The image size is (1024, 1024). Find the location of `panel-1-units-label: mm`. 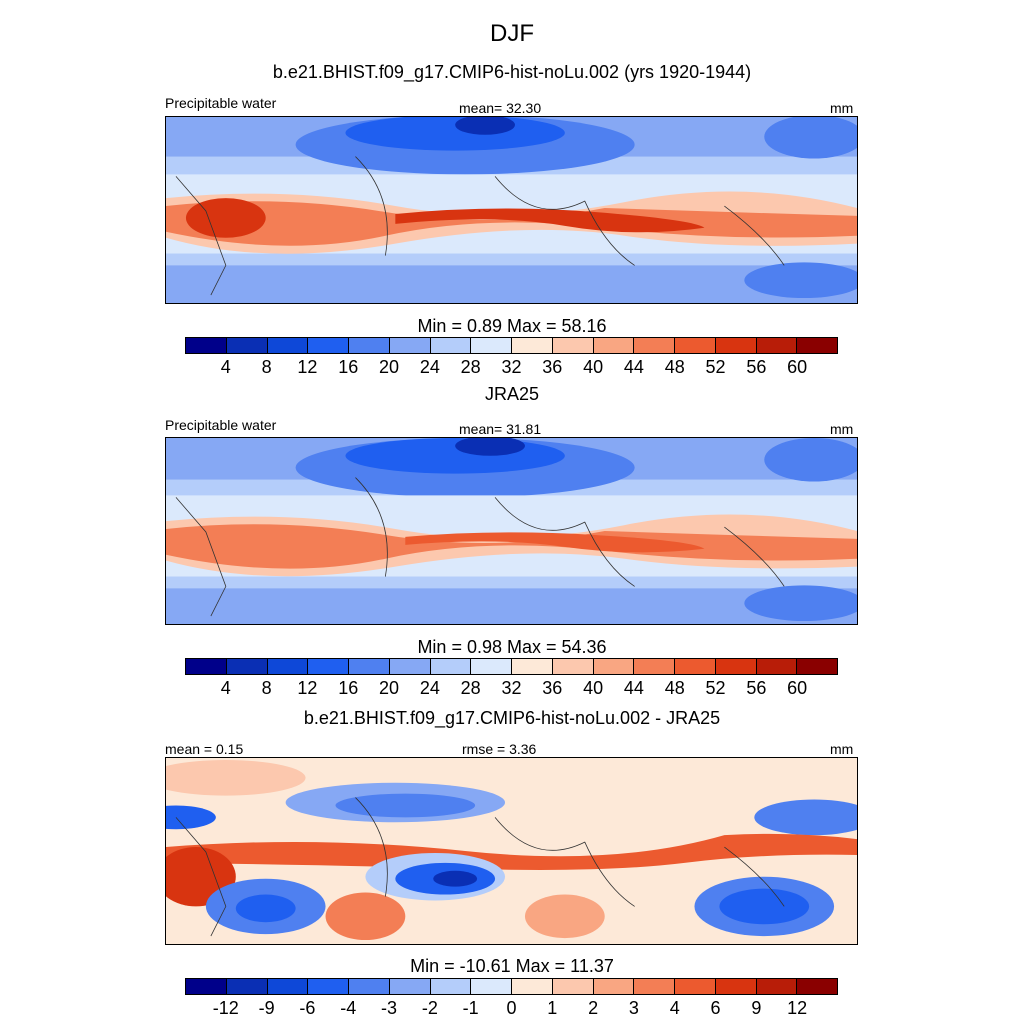

panel-1-units-label: mm is located at coordinates (842, 108).